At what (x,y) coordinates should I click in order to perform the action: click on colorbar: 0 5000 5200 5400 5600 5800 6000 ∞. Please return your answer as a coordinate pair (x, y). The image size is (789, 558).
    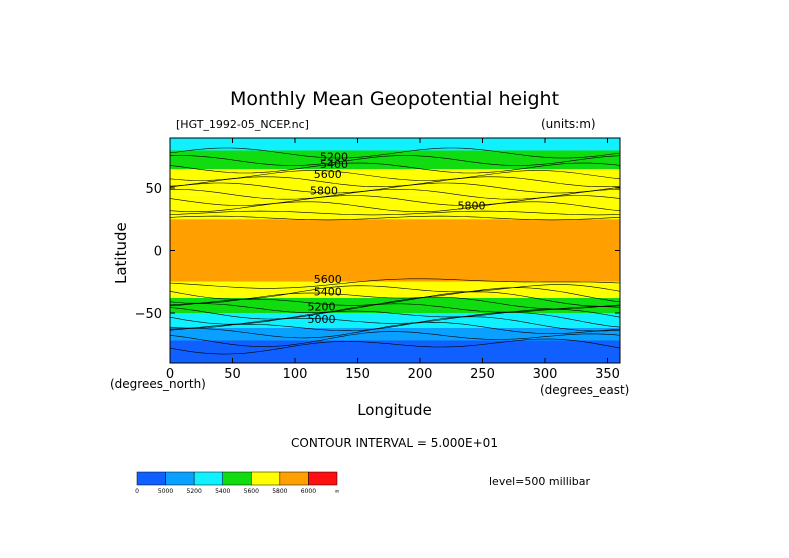
    Looking at the image, I should click on (237, 483).